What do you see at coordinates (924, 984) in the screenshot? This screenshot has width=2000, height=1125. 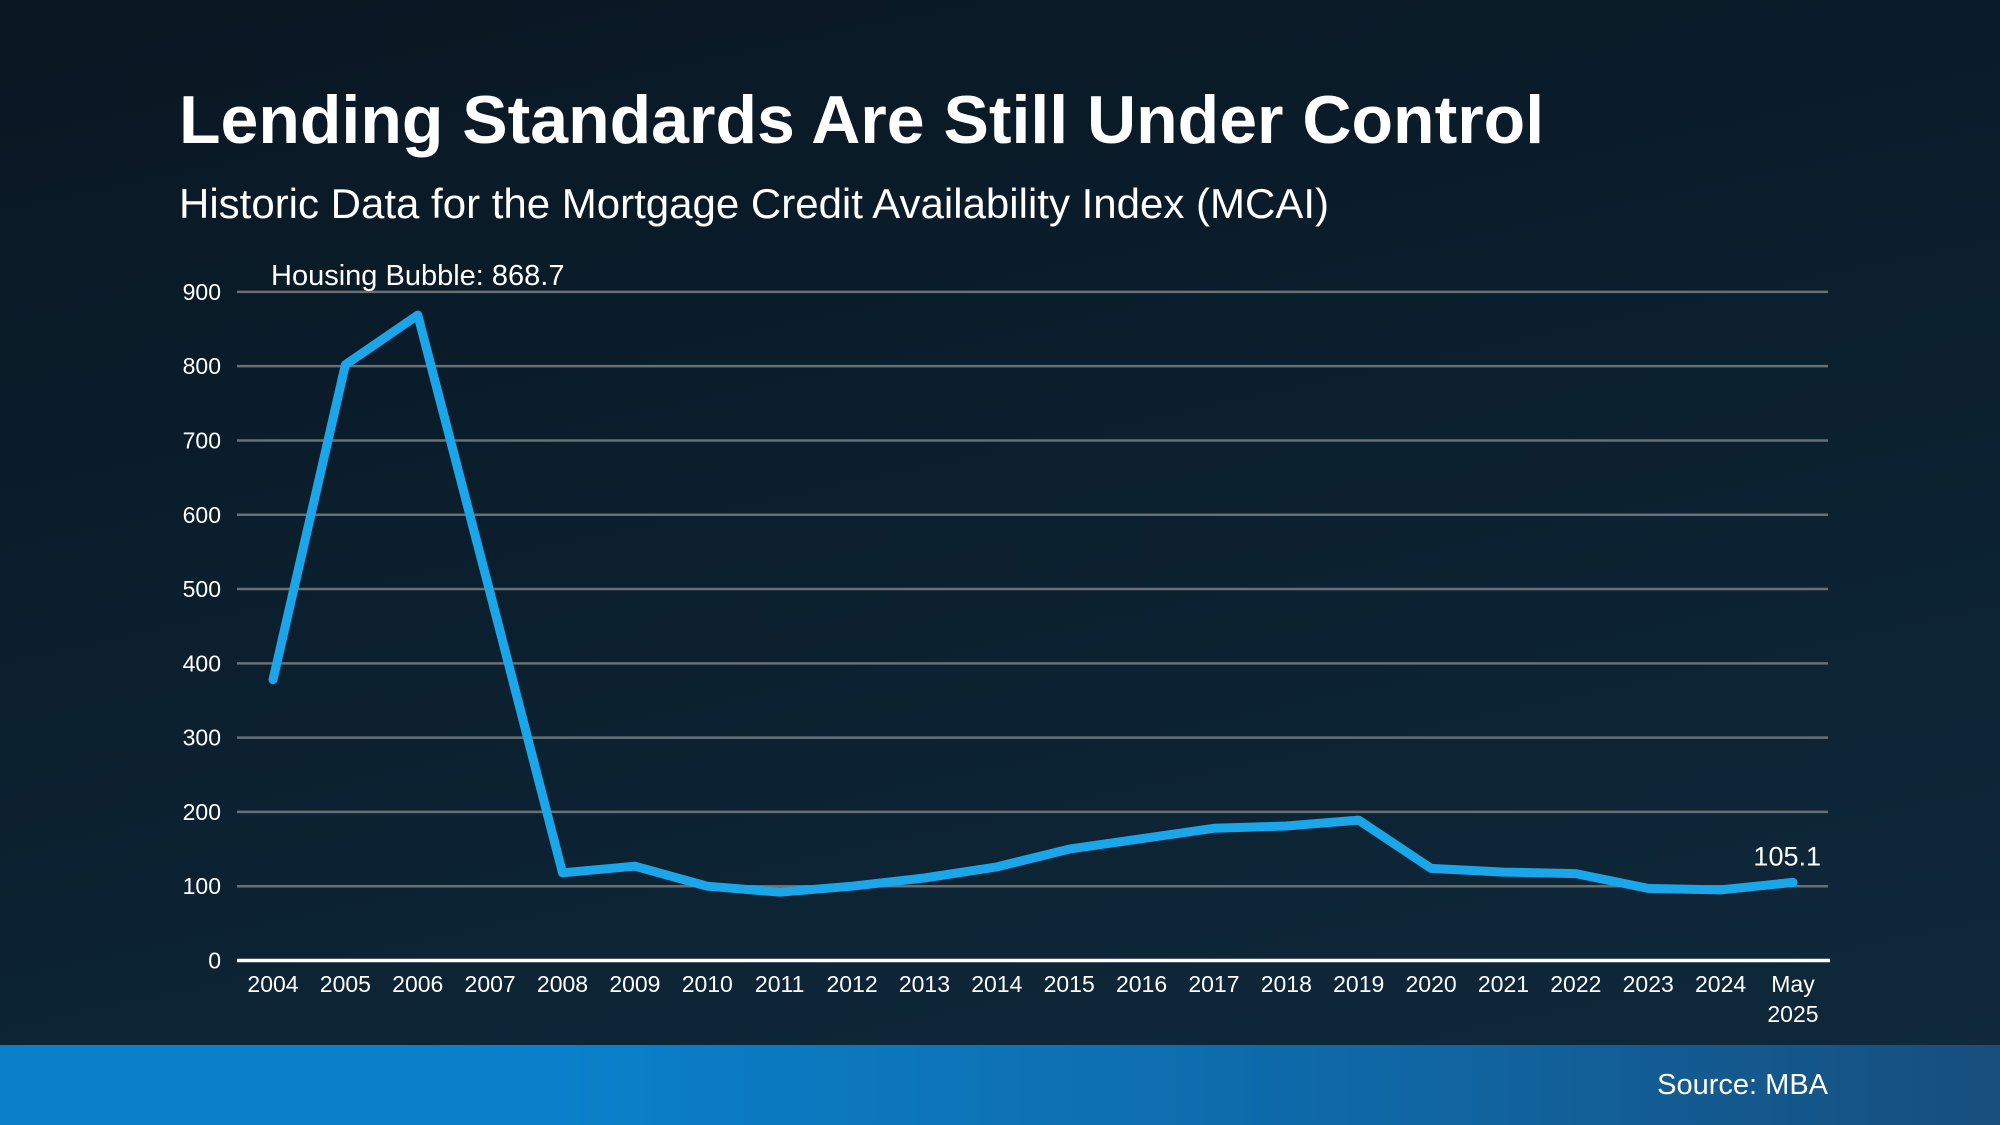 I see `x-axis-tick-label: 2013` at bounding box center [924, 984].